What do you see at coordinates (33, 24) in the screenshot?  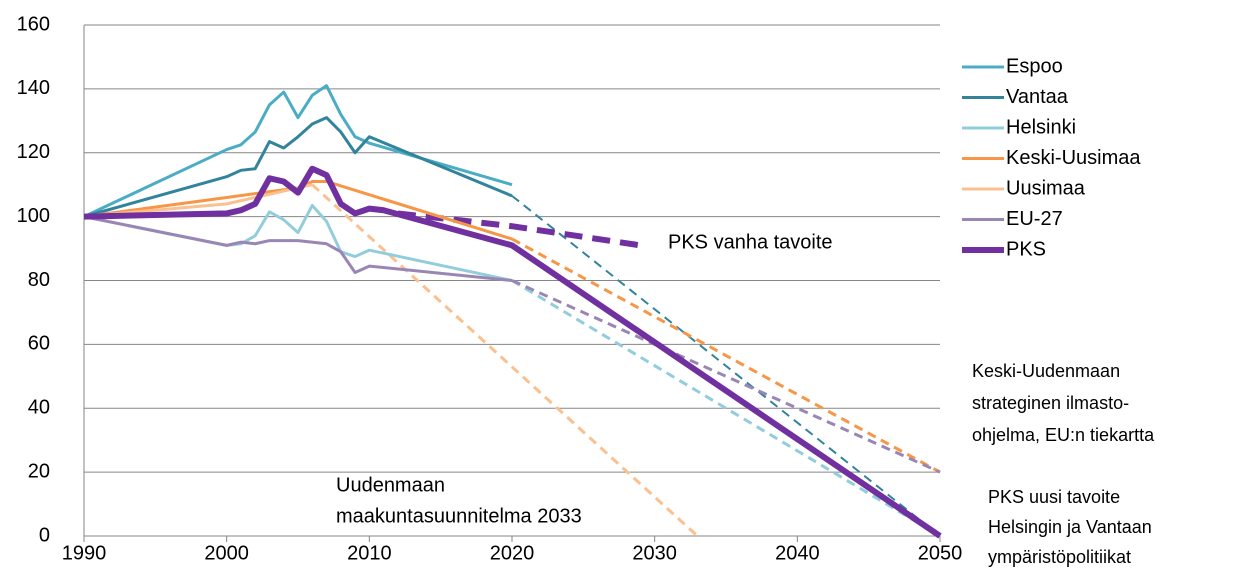 I see `y-tick-label: 160` at bounding box center [33, 24].